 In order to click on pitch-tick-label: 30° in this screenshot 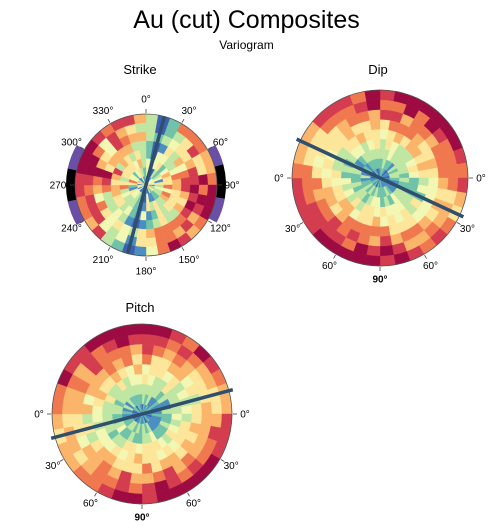, I will do `click(231, 466)`.